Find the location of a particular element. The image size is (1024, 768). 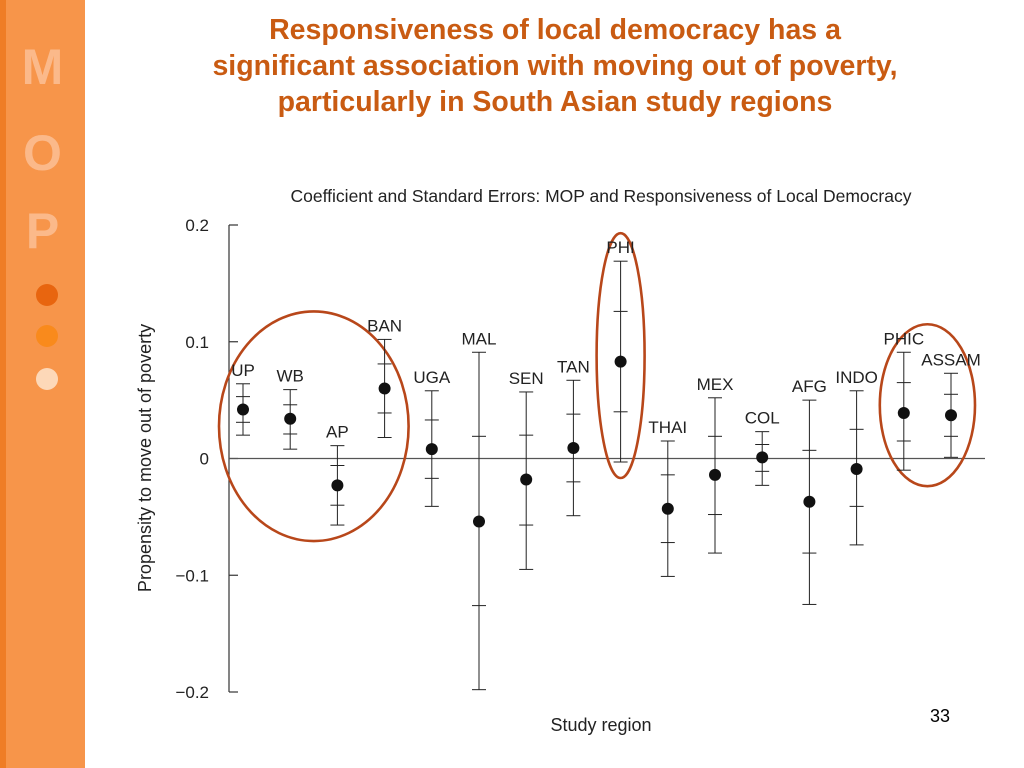

x-axis-label: Study region is located at coordinates (600, 725).